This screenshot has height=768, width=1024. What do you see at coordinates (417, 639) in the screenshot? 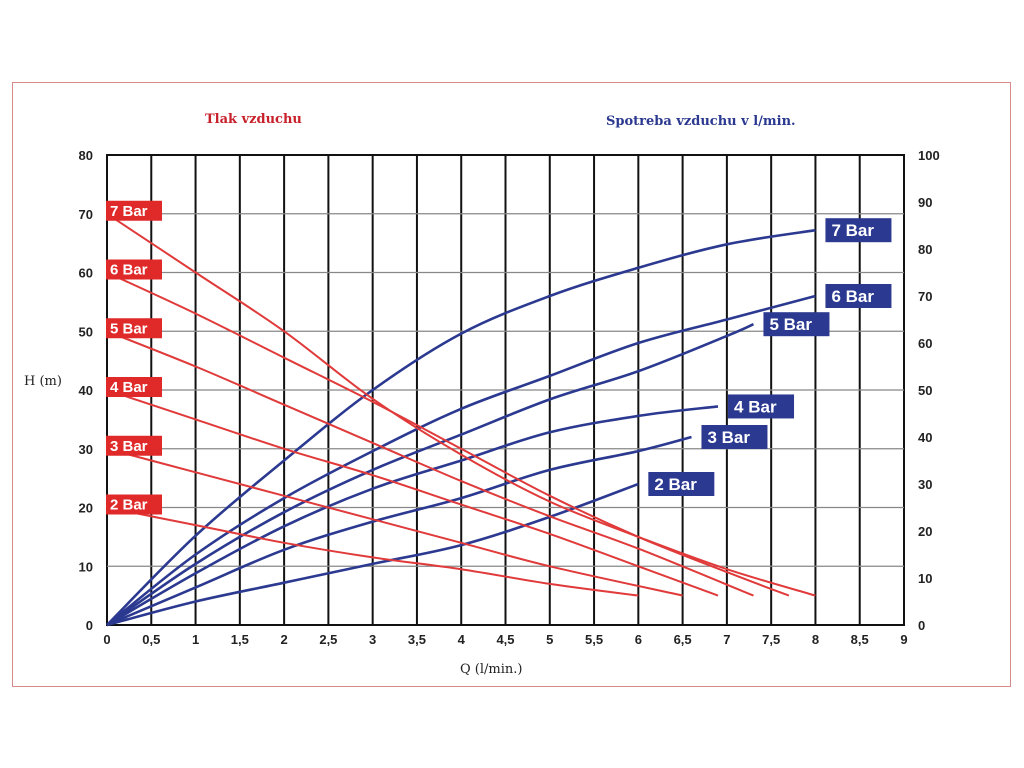
I see `x-tick-label: 3,5` at bounding box center [417, 639].